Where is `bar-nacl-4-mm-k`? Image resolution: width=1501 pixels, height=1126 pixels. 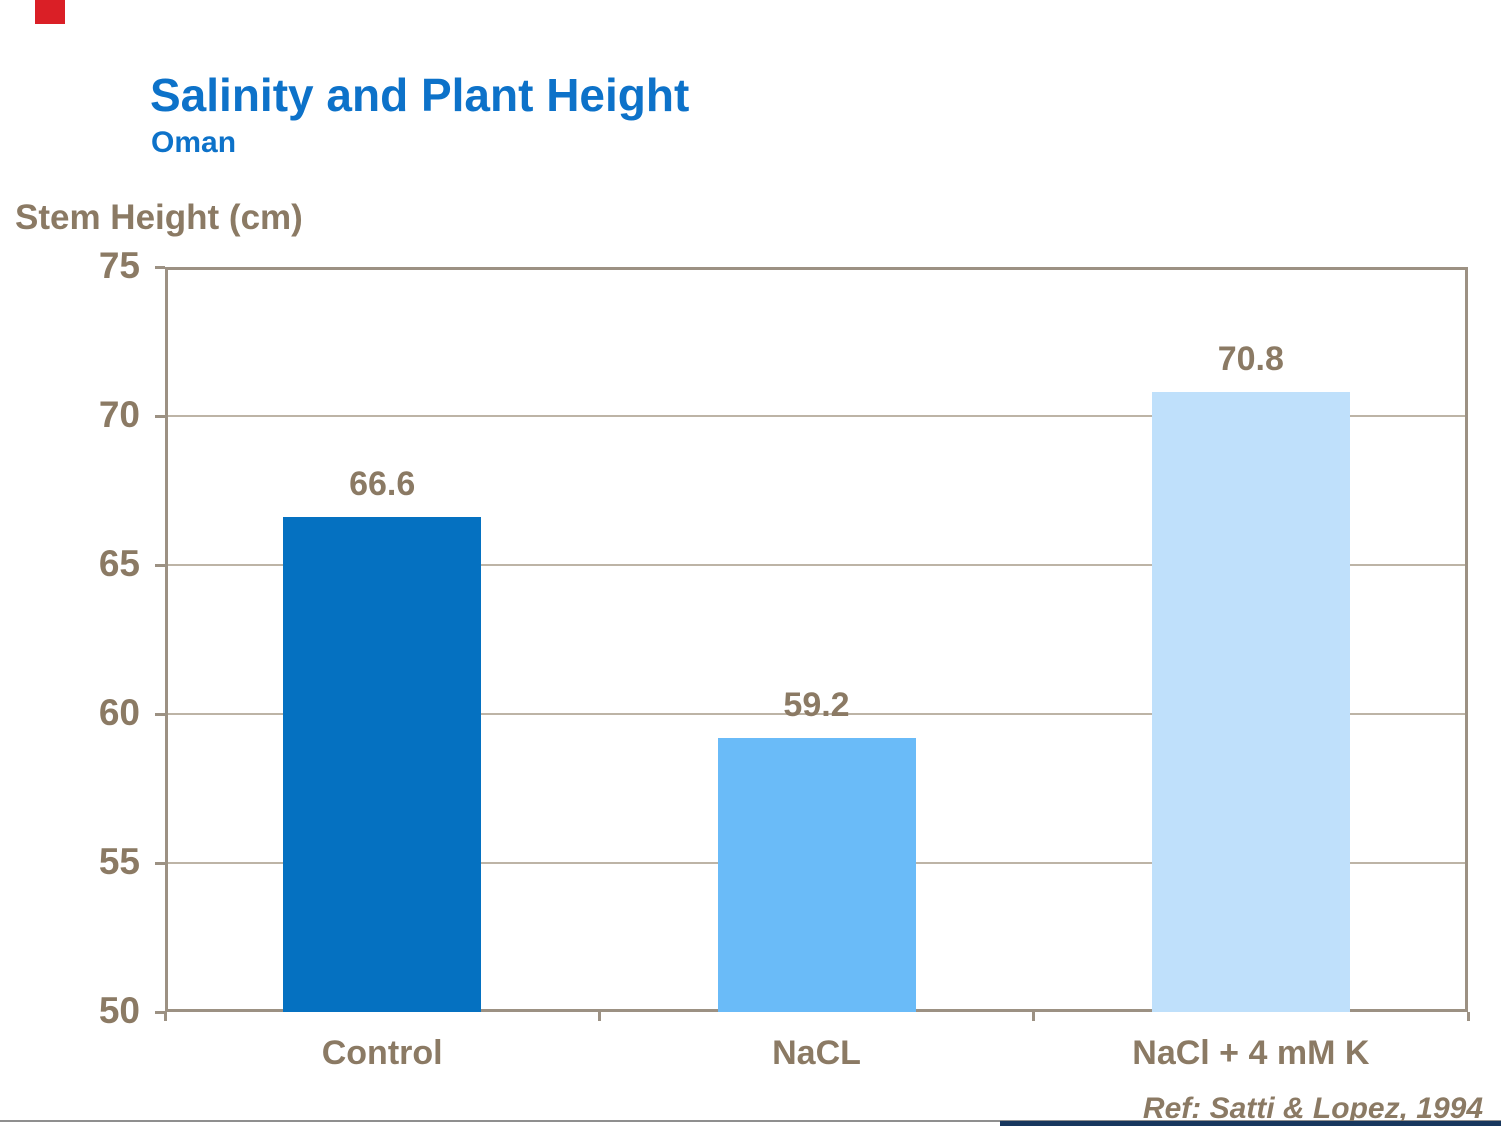
bar-nacl-4-mm-k is located at coordinates (1250, 702).